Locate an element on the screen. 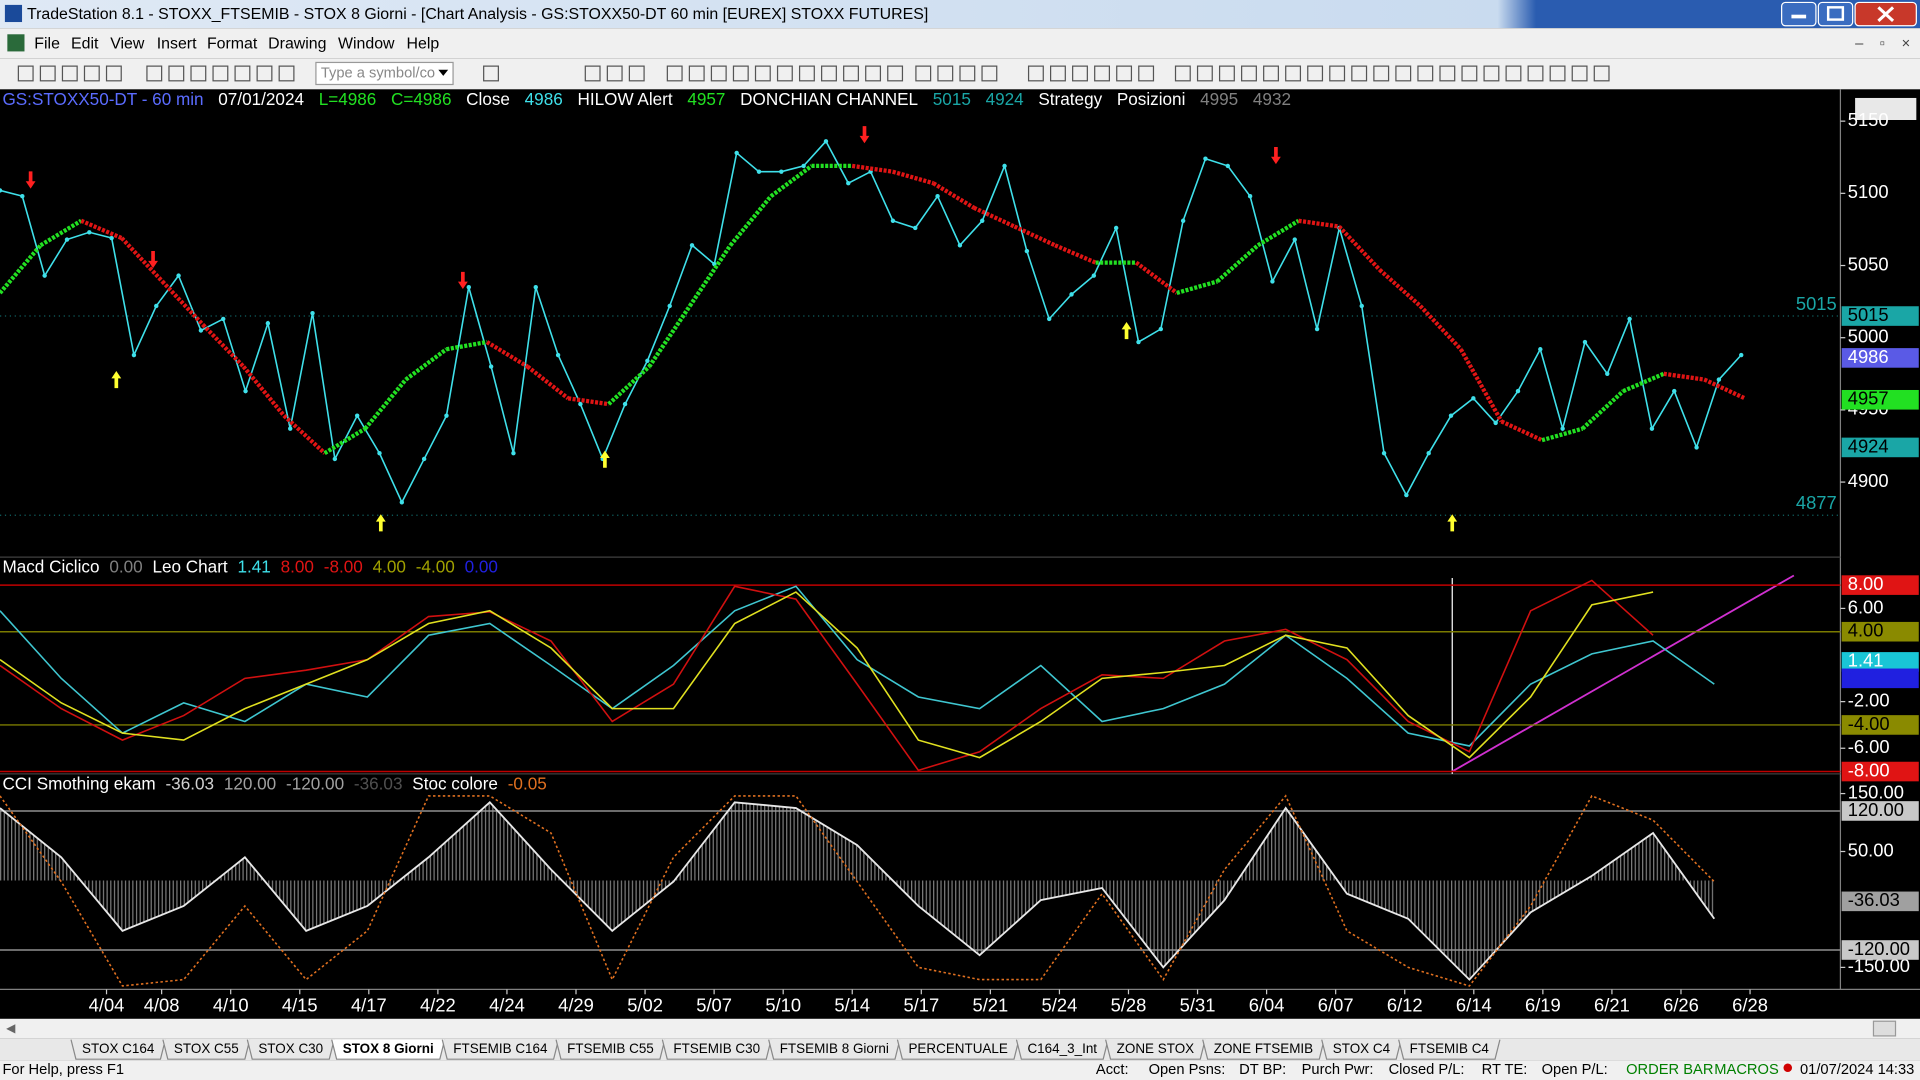  menu-item: Insert is located at coordinates (177, 43).